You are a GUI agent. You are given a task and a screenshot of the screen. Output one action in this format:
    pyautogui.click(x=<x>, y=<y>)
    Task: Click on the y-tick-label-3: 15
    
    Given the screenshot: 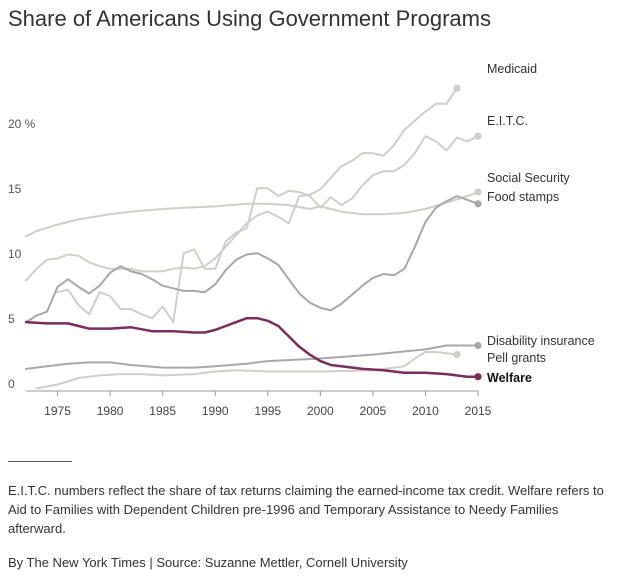 What is the action you would take?
    pyautogui.click(x=15, y=189)
    